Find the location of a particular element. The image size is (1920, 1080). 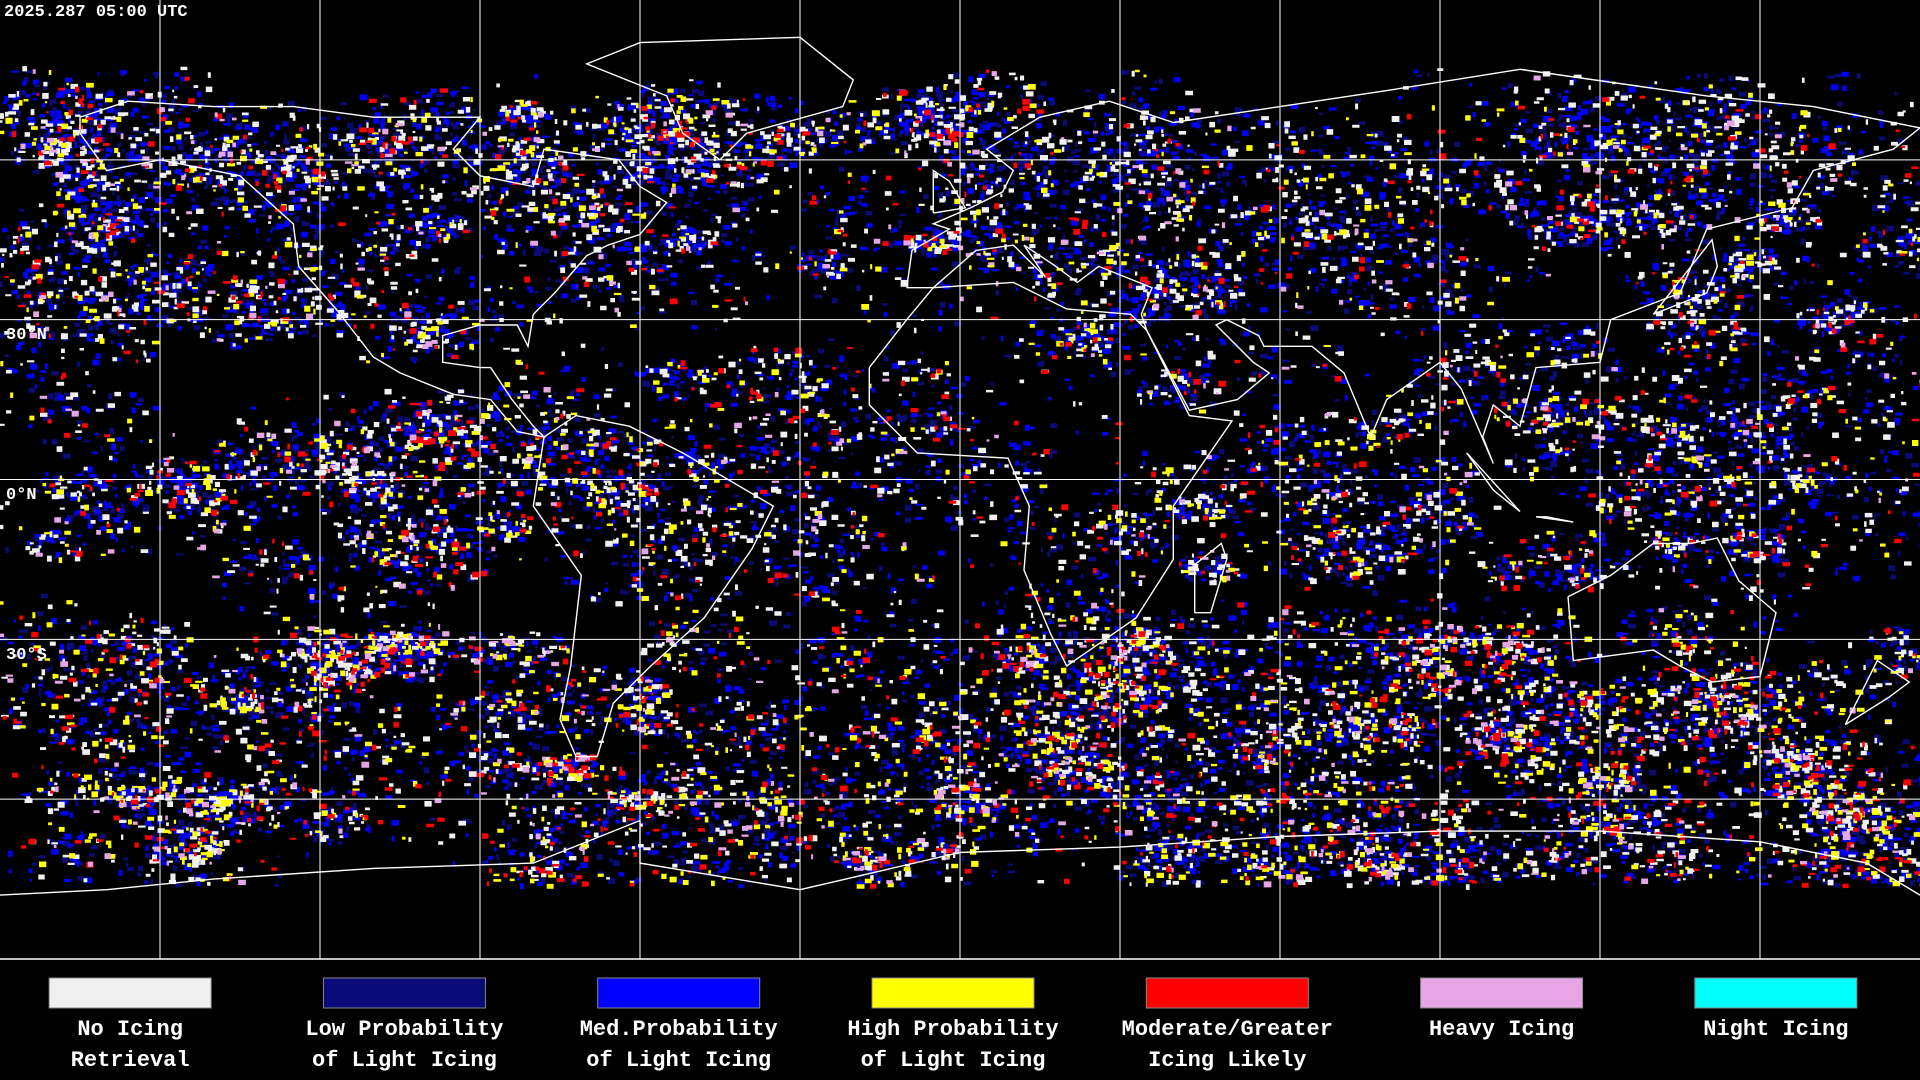

latitude-label: 30°N is located at coordinates (26, 335).